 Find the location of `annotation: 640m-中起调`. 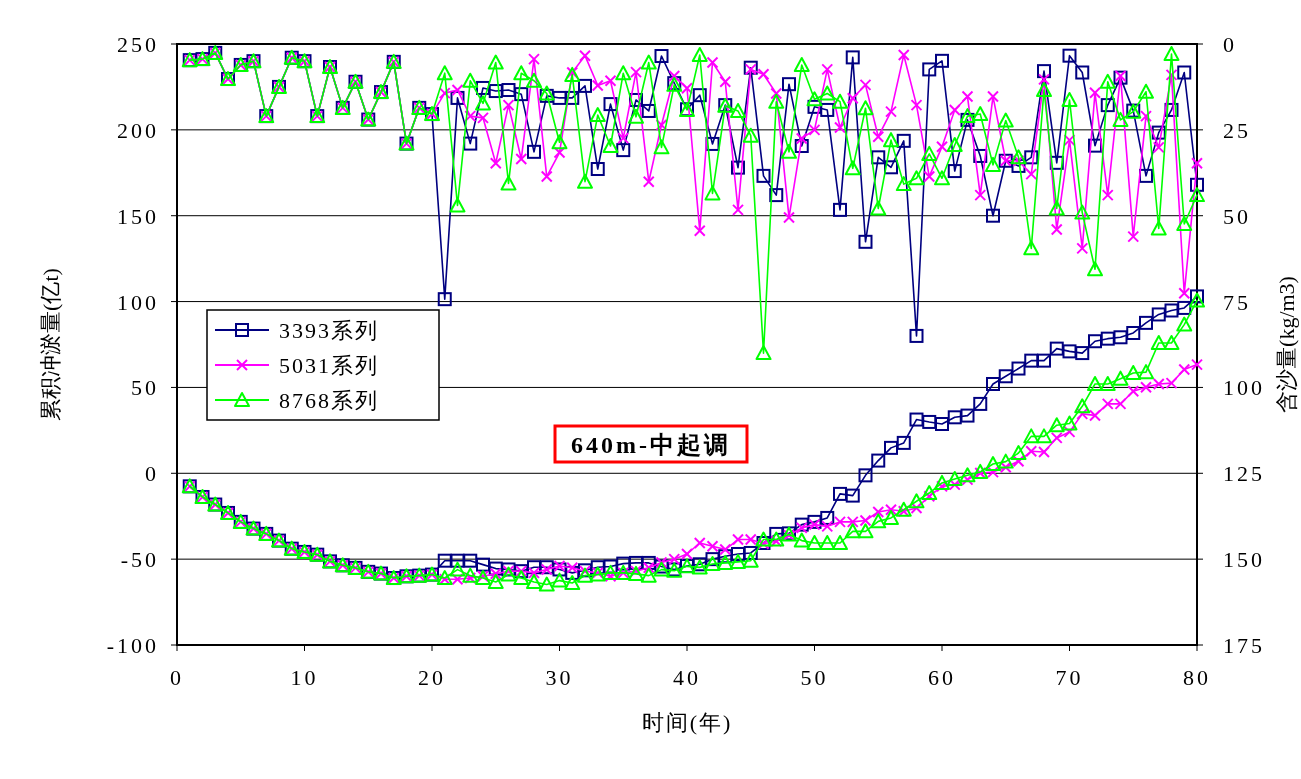

annotation: 640m-中起调 is located at coordinates (651, 445).